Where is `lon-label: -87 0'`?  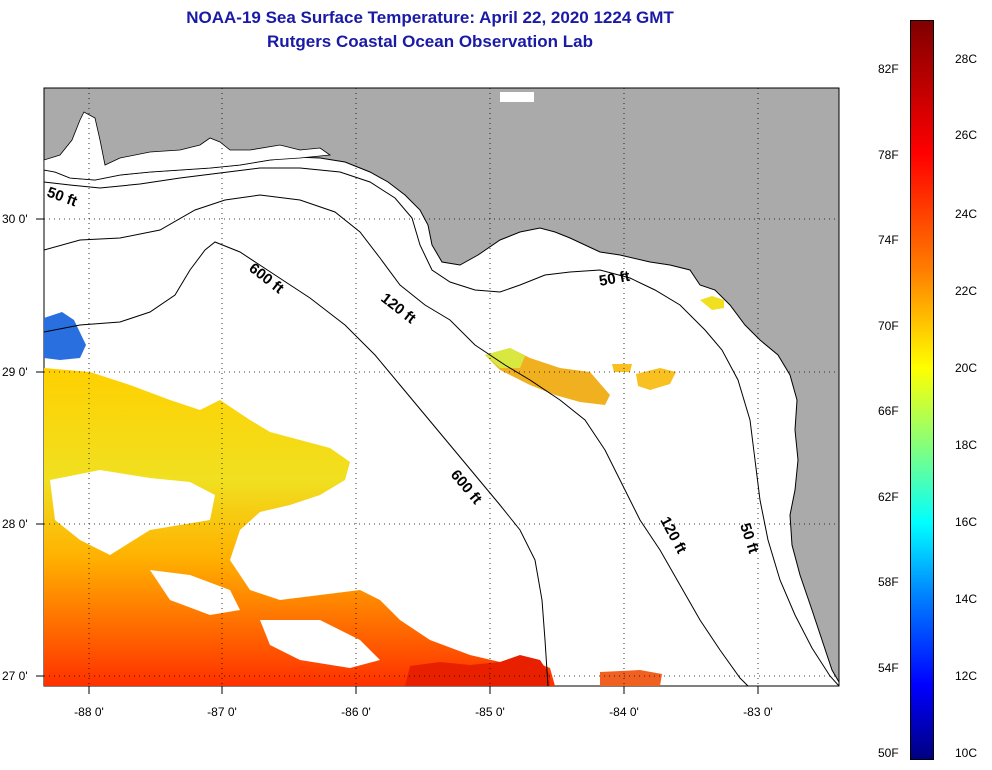
lon-label: -87 0' is located at coordinates (222, 712).